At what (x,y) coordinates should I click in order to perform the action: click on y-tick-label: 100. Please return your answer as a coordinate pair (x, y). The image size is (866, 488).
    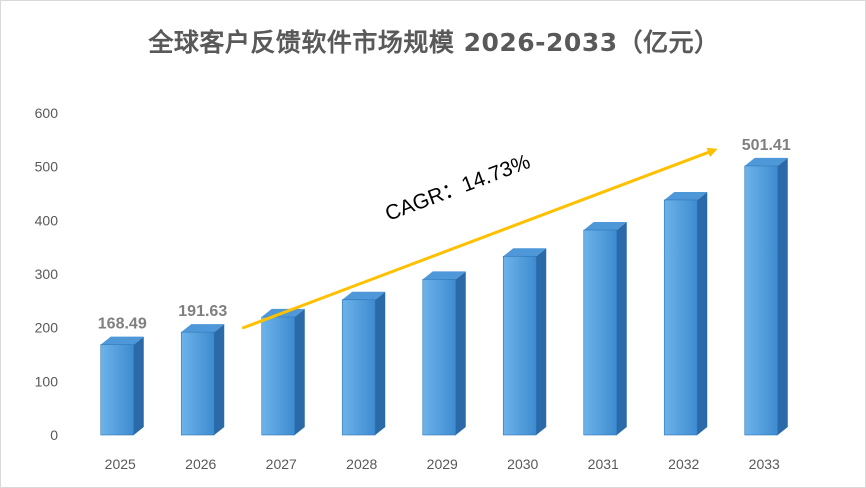
    Looking at the image, I should click on (47, 381).